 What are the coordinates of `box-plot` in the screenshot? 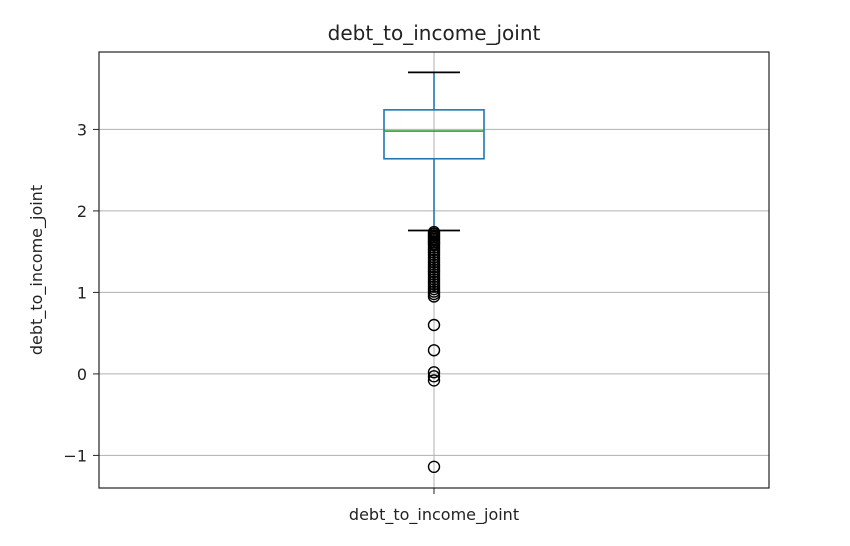 It's located at (434, 272).